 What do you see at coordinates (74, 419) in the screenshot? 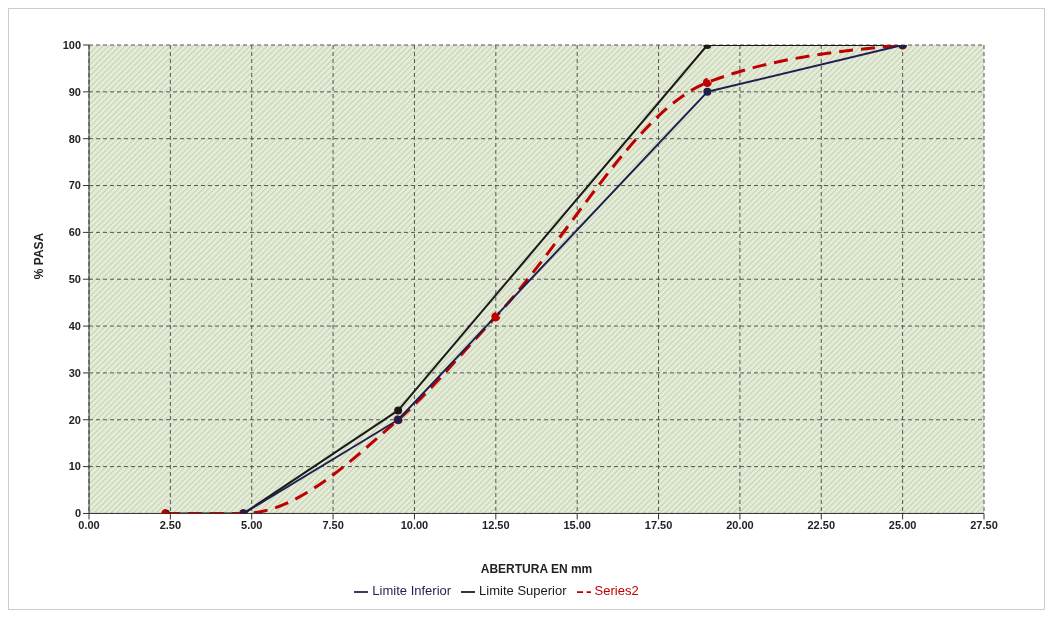
I see `y-tick-label: 20` at bounding box center [74, 419].